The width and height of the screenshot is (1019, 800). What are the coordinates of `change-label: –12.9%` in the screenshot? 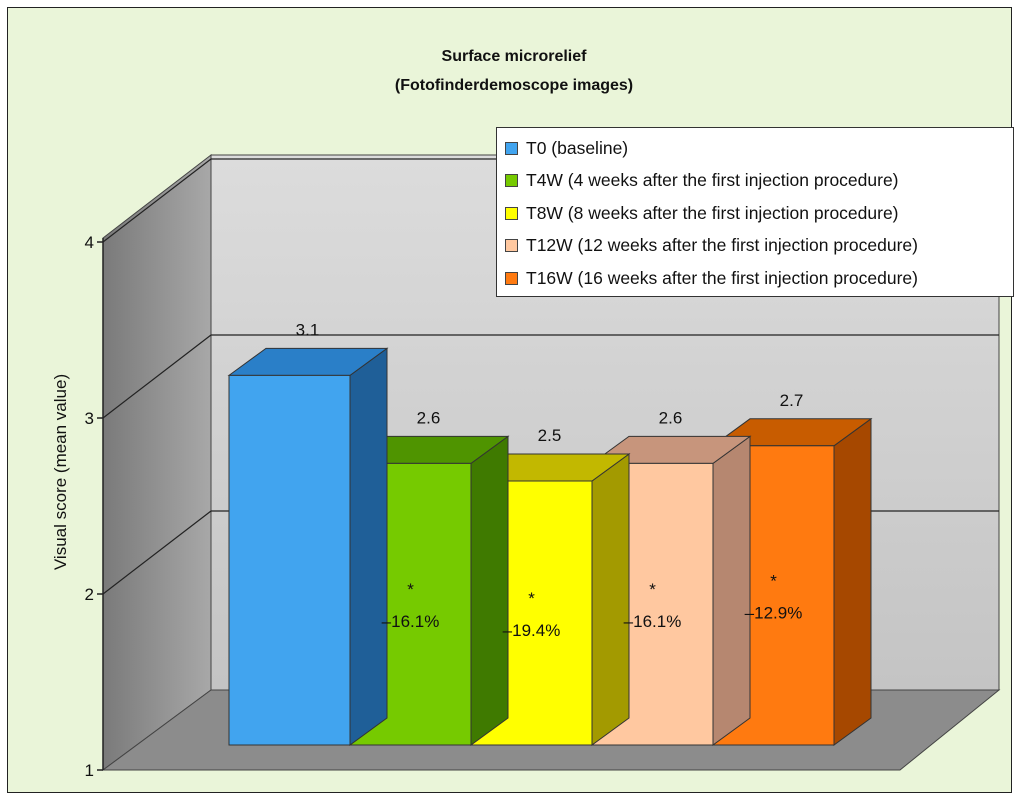 It's located at (774, 612).